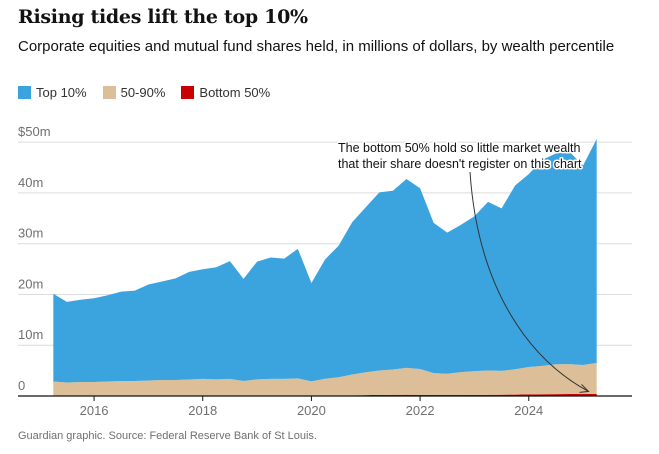 This screenshot has height=454, width=659. What do you see at coordinates (163, 17) in the screenshot?
I see `chart-title: Rising tides lift the top 10%` at bounding box center [163, 17].